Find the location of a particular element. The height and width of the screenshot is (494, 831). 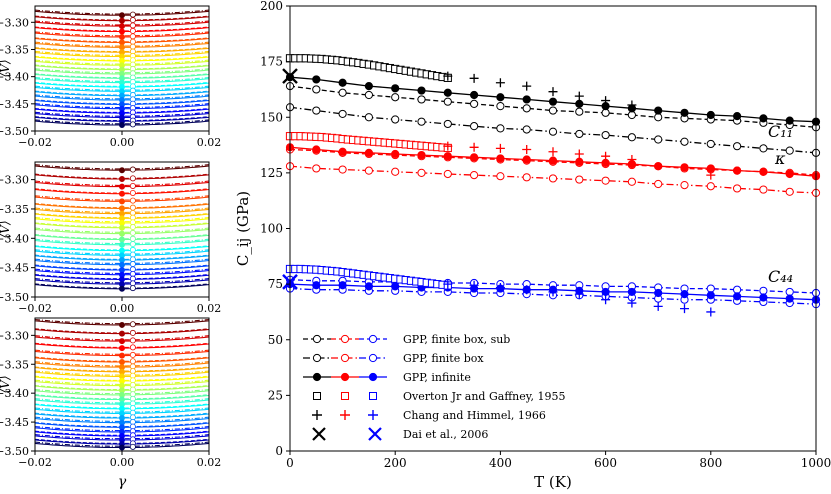

legend-entry: GPP, finite box is located at coordinates (393, 358).